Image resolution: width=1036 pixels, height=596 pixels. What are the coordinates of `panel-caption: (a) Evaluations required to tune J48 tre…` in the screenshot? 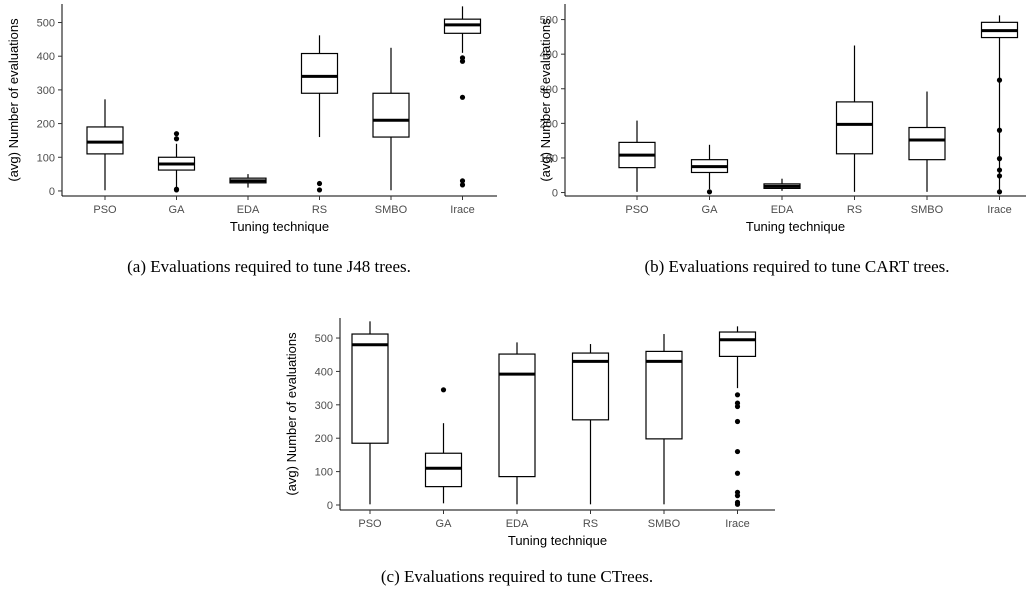 It's located at (269, 266).